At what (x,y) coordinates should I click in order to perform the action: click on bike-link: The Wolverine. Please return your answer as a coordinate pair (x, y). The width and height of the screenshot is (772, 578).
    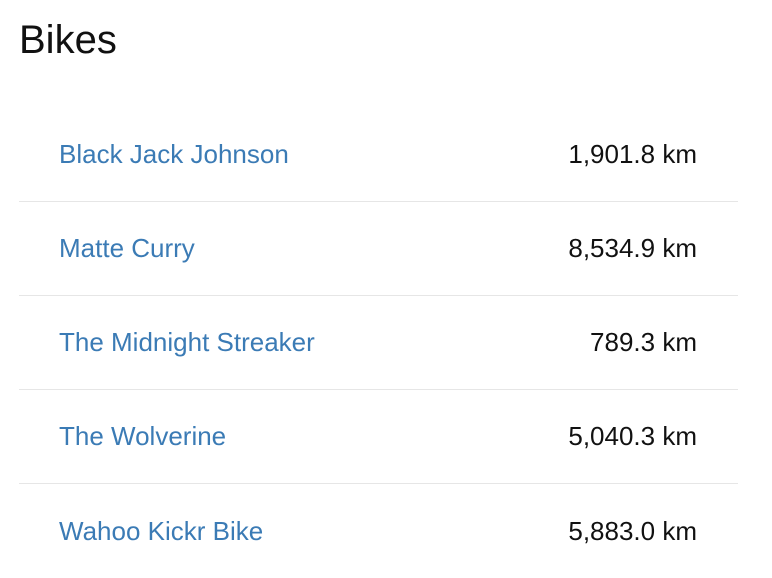
    Looking at the image, I should click on (143, 436).